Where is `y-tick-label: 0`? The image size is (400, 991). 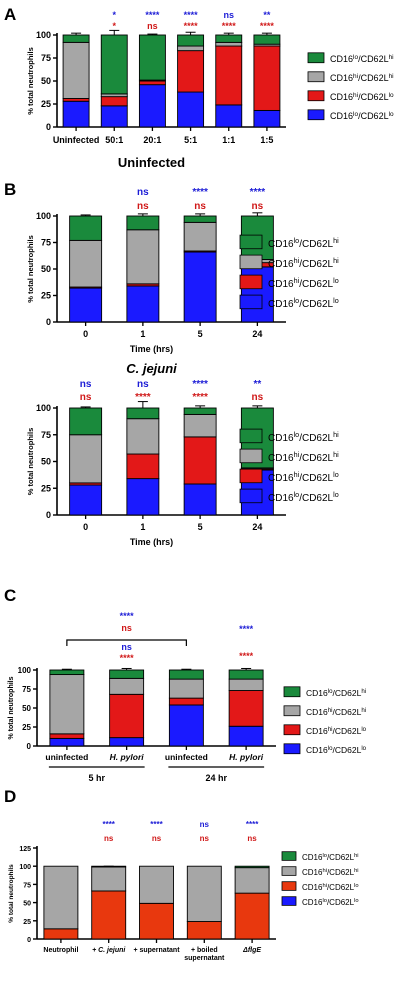 y-tick-label: 0 is located at coordinates (48, 515).